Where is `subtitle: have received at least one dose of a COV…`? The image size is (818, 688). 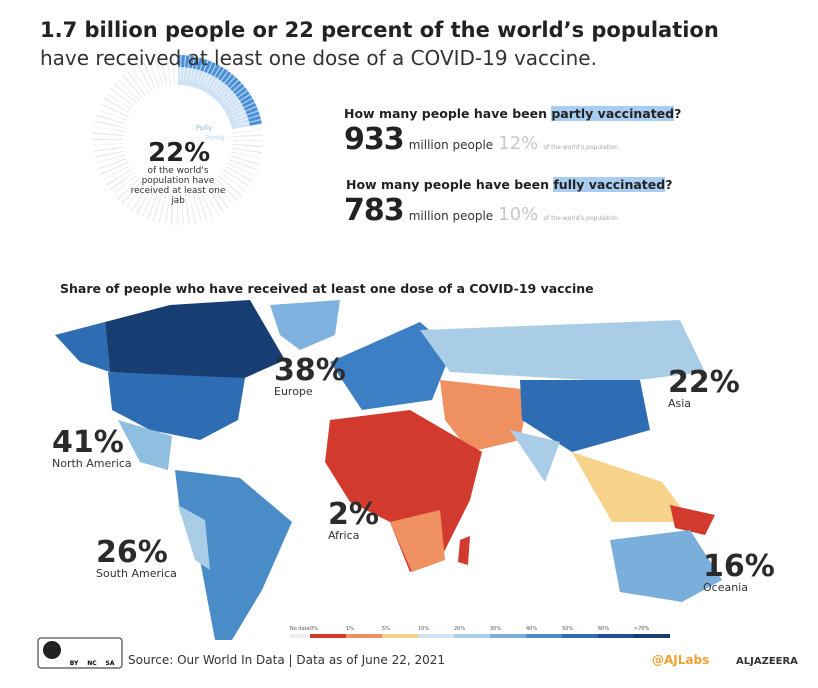
subtitle: have received at least one dose of a COV… is located at coordinates (318, 58).